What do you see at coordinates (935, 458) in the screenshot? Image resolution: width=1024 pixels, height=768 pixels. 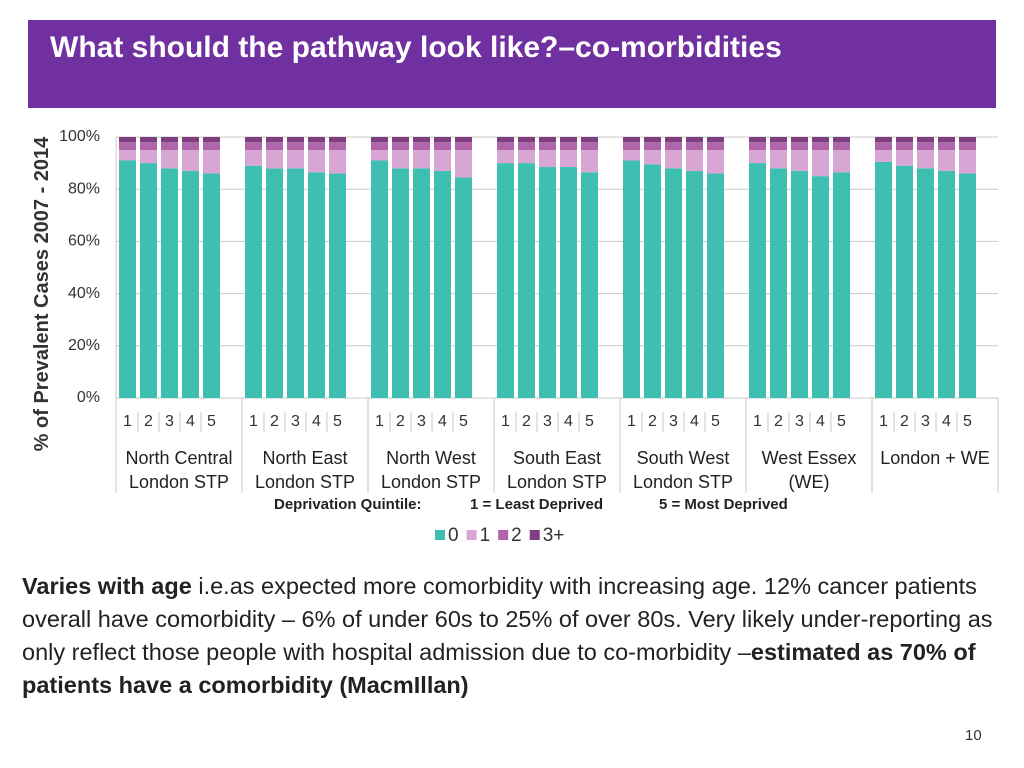 I see `group-label: London + WE` at bounding box center [935, 458].